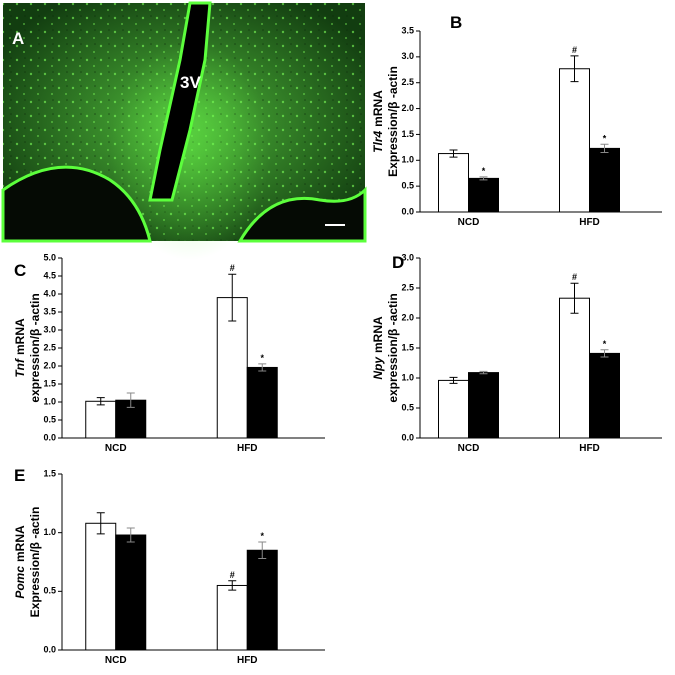 This screenshot has width=675, height=675. I want to click on panel-label: B, so click(456, 22).